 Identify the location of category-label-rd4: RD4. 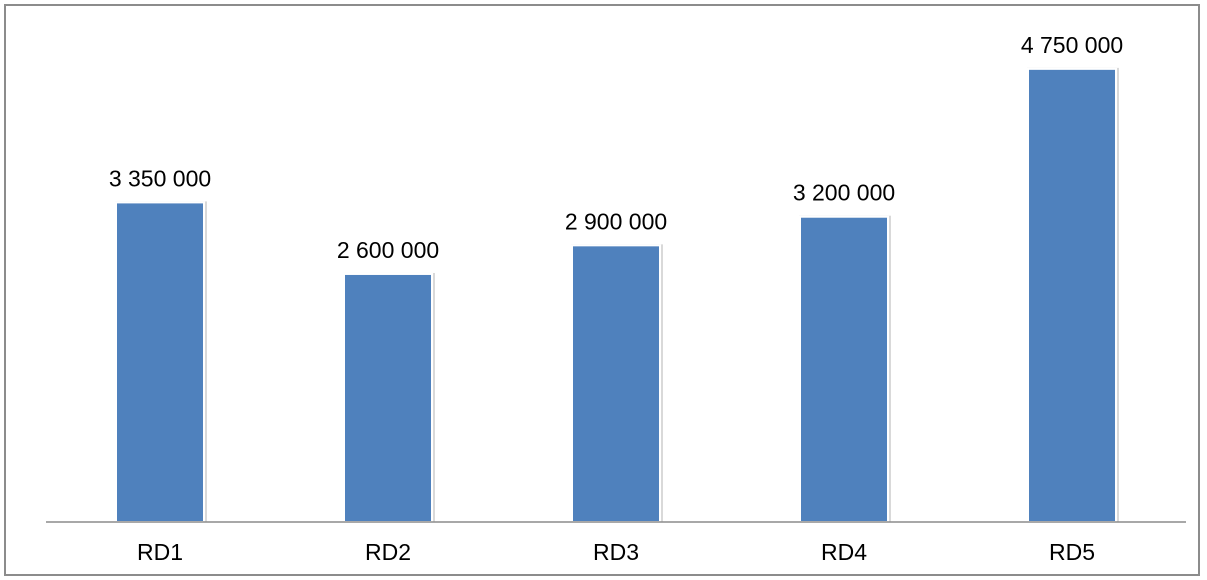
(844, 552).